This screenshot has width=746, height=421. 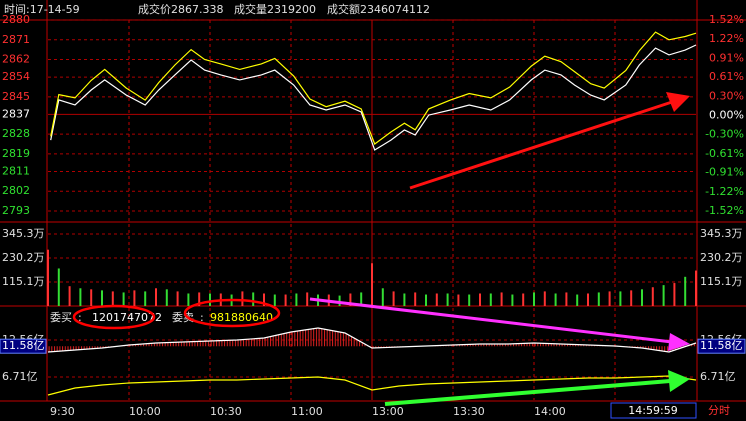 I want to click on marker-label-right: 11.58亿, so click(x=721, y=345).